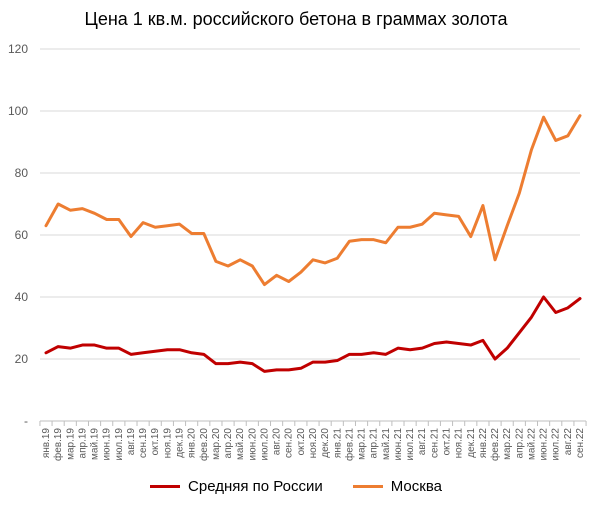  Describe the element at coordinates (70, 444) in the screenshot. I see `x-tick-label: мар.19` at that location.